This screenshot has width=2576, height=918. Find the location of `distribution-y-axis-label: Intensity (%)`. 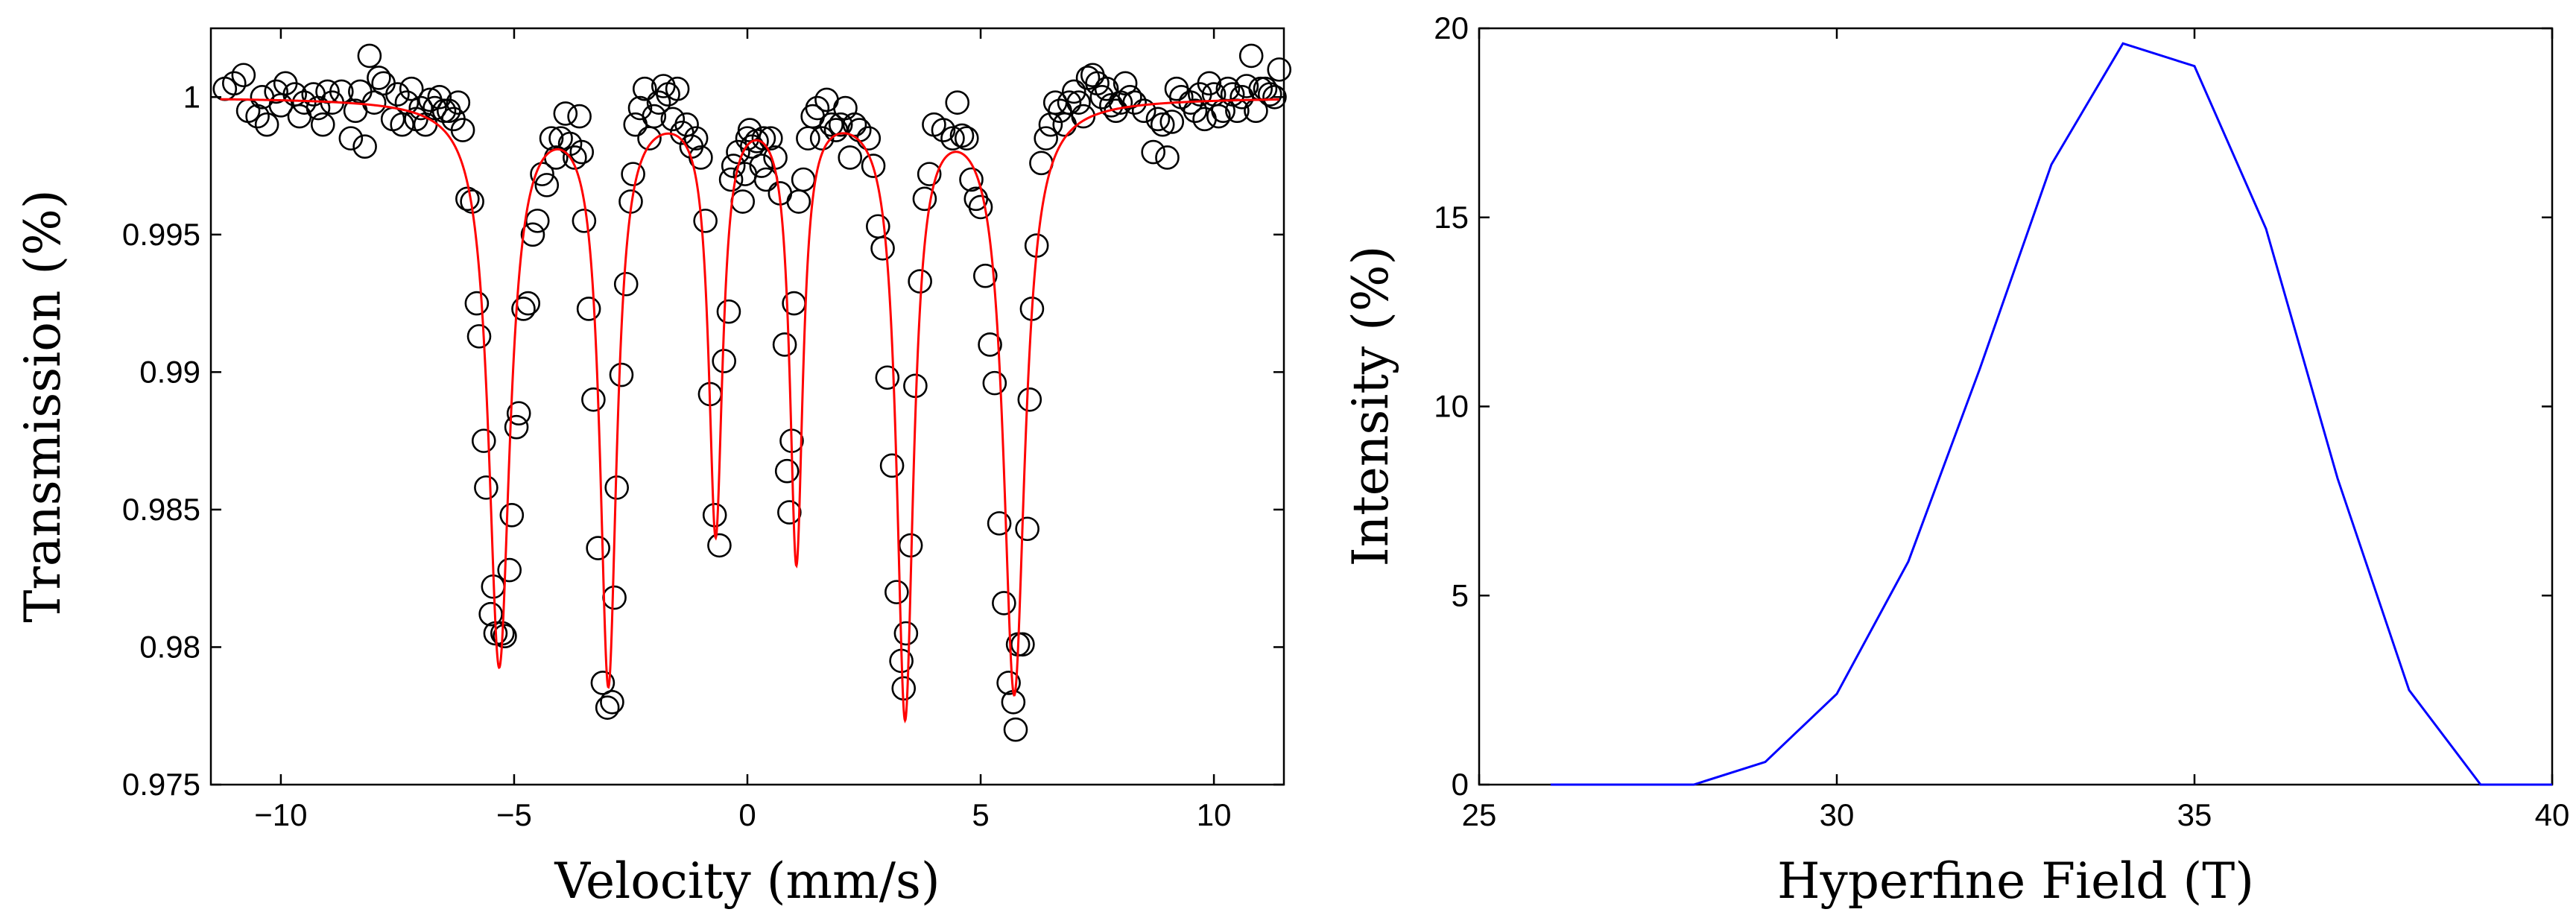

distribution-y-axis-label: Intensity (%) is located at coordinates (1370, 406).